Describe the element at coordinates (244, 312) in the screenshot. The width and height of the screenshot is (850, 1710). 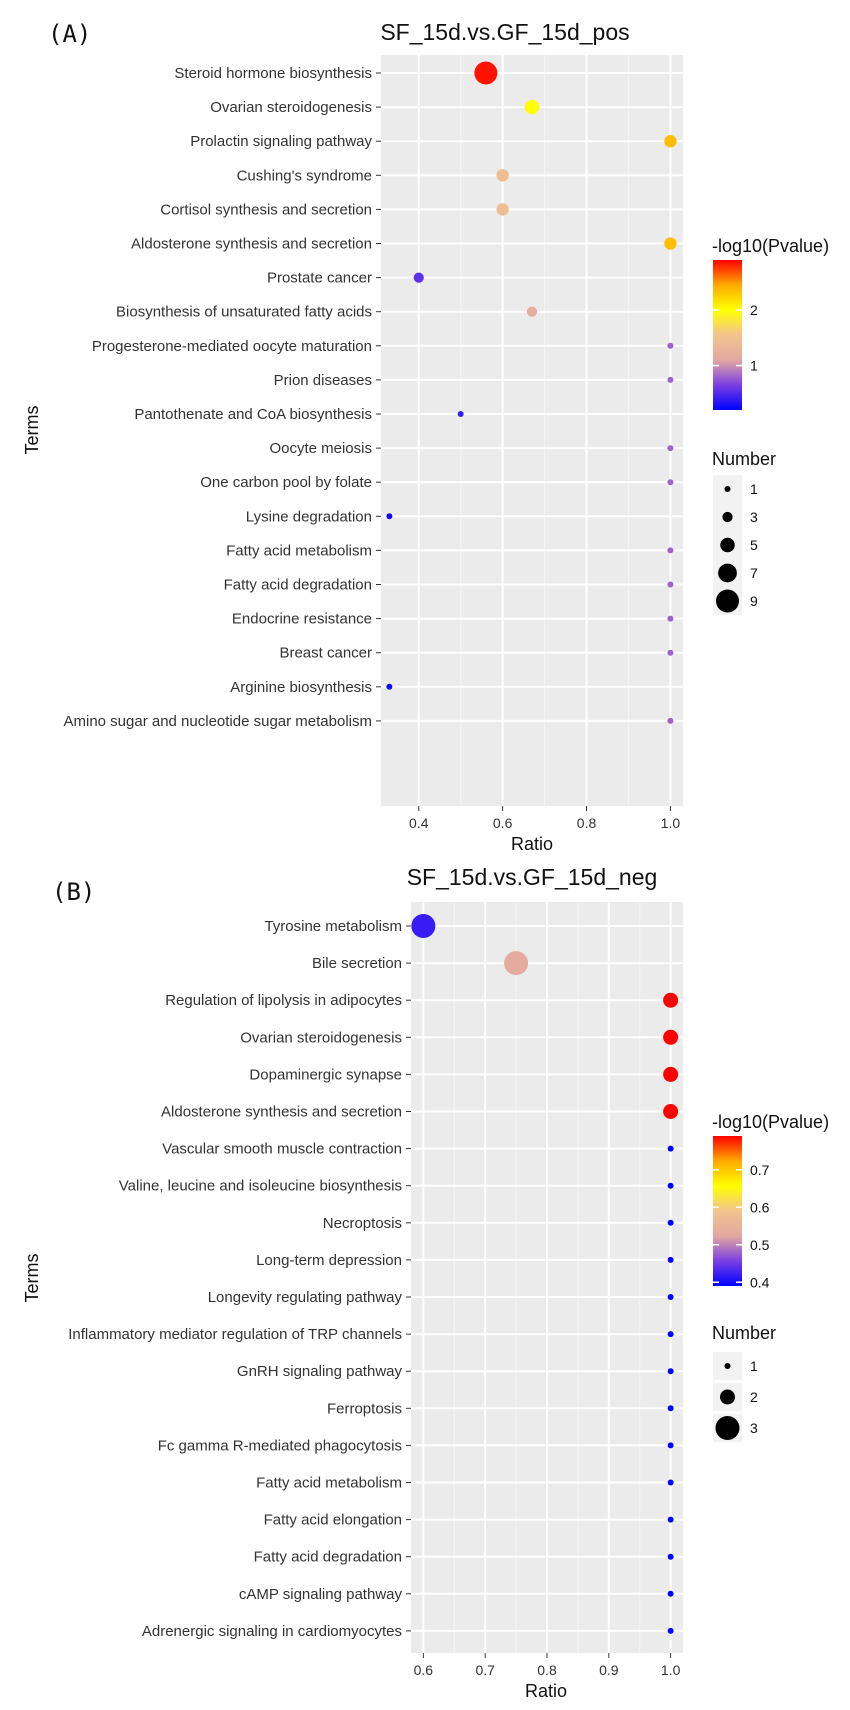
I see `term-label: Biosynthesis of unsaturated fatty acids` at that location.